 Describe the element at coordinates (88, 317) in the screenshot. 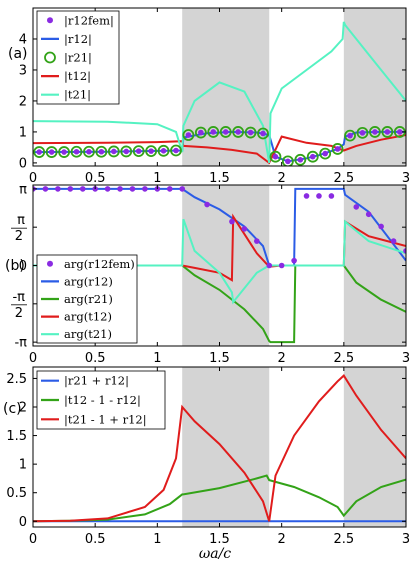

I see `legend-label: arg(t12)` at that location.